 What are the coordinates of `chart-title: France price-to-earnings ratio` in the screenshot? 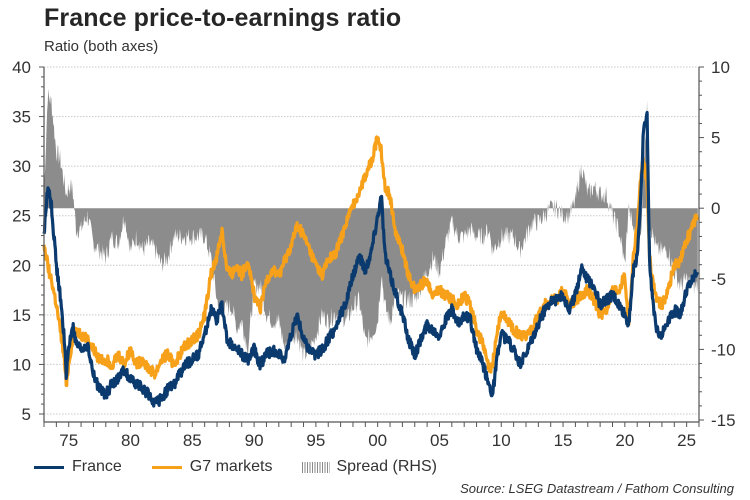 It's located at (223, 18).